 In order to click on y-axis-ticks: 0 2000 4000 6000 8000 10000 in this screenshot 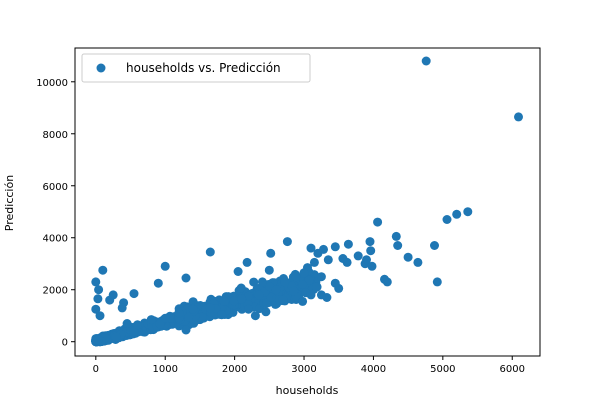, I will do `click(55, 213)`.